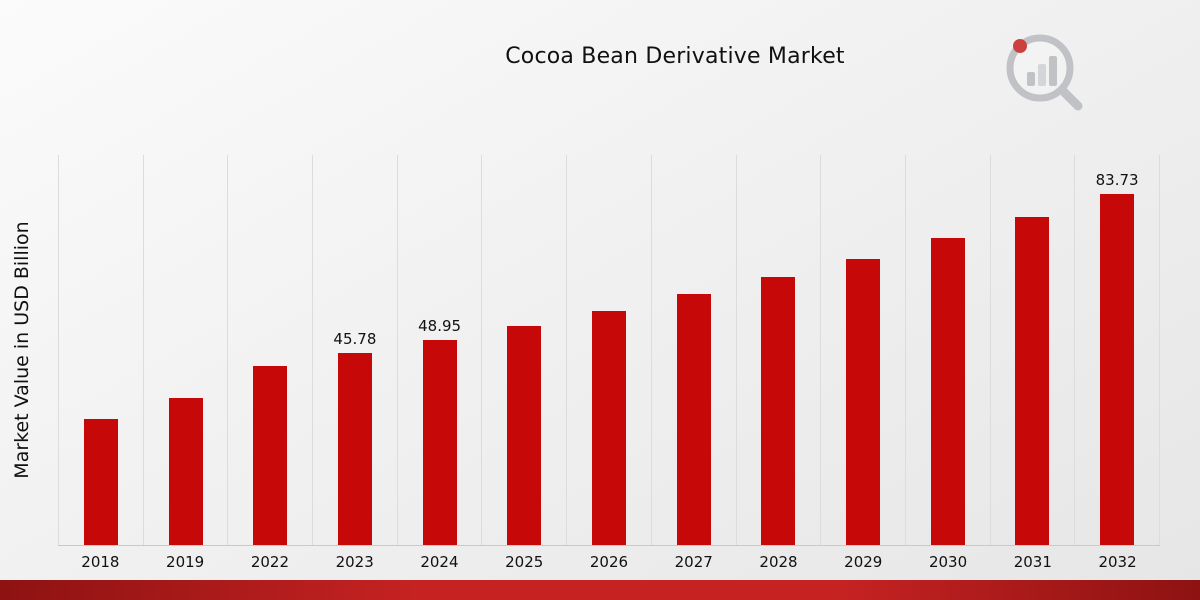  What do you see at coordinates (1032, 562) in the screenshot?
I see `x-tick-label: 2031` at bounding box center [1032, 562].